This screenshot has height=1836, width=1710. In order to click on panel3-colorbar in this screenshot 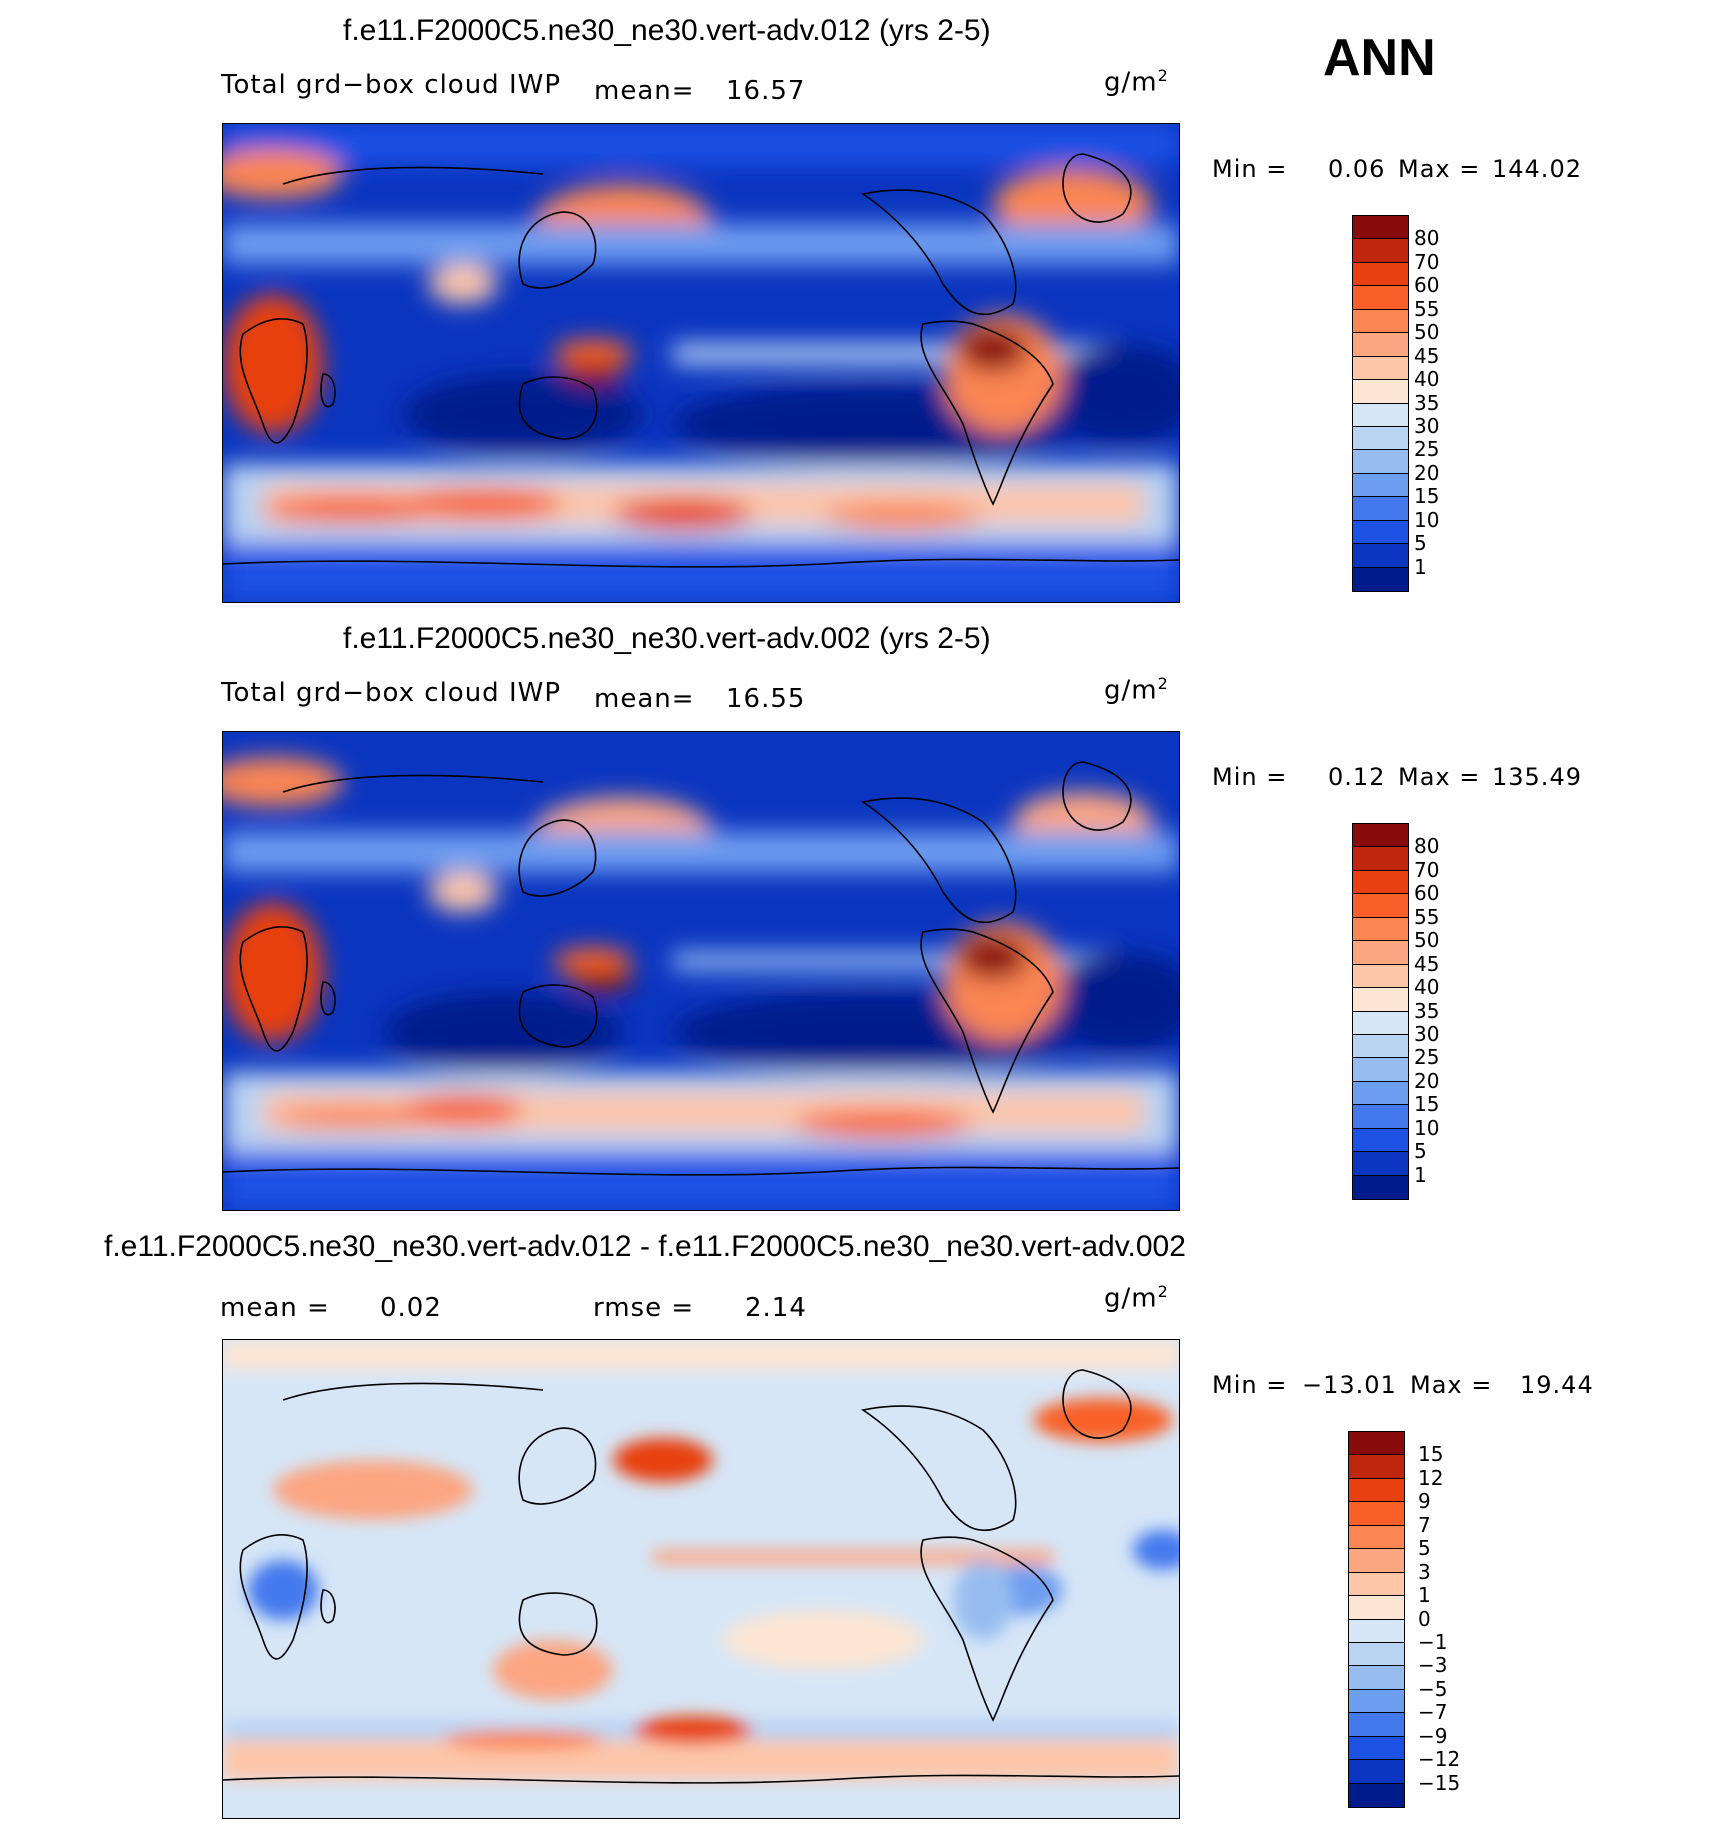, I will do `click(1376, 1619)`.